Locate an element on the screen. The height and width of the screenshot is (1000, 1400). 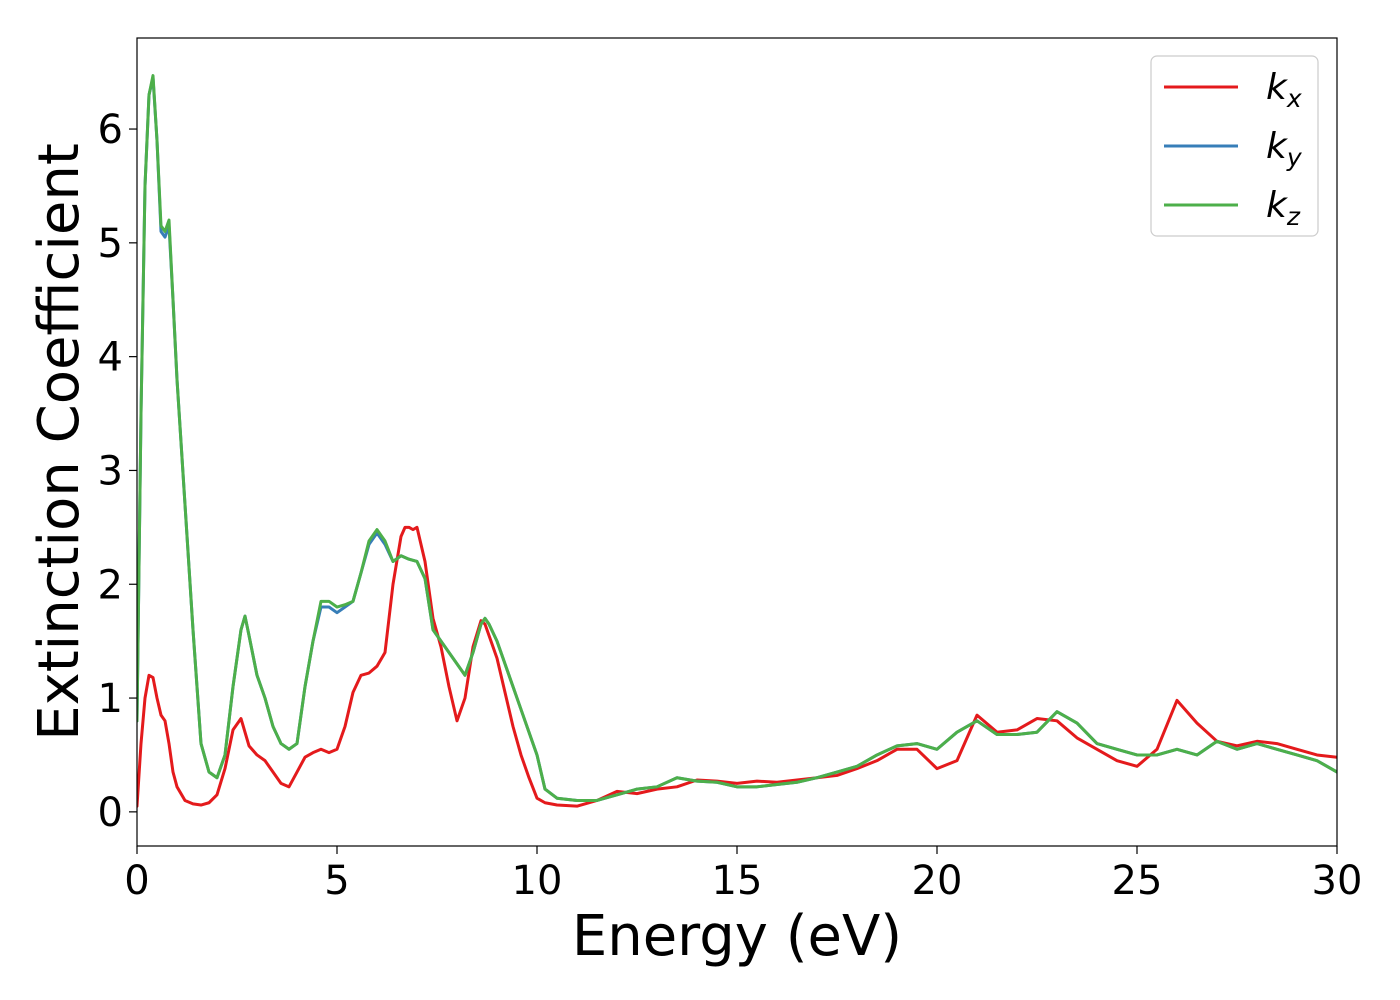
y-axis: 0 1 2 3 4 5 6 is located at coordinates (117, 471).